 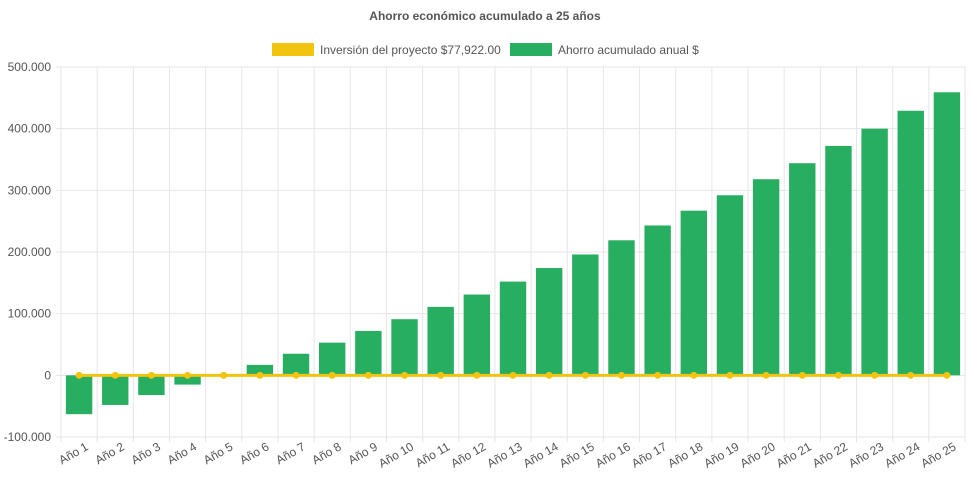 I want to click on x-tick-label: Año 1, so click(x=73, y=453).